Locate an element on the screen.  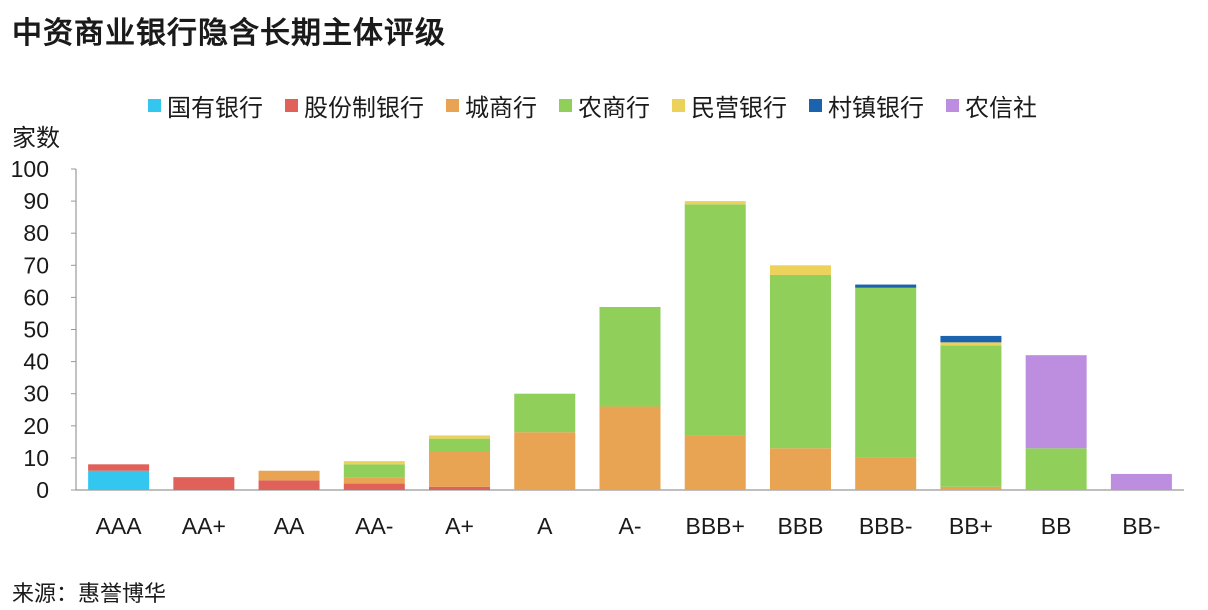
y-tick-label: 80 is located at coordinates (36, 233).